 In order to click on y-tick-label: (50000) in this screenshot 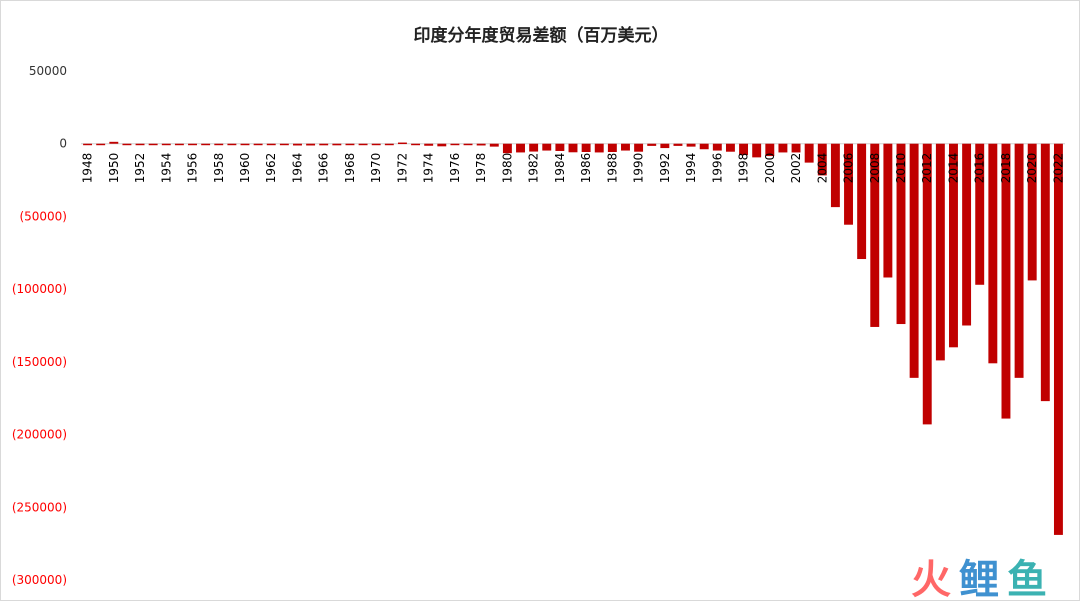, I will do `click(43, 216)`.